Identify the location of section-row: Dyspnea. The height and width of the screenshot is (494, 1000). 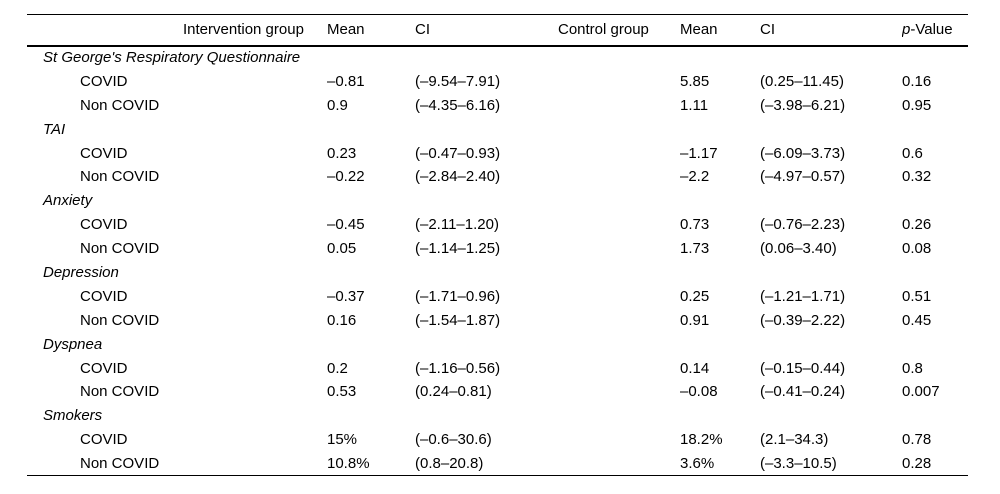
(497, 344).